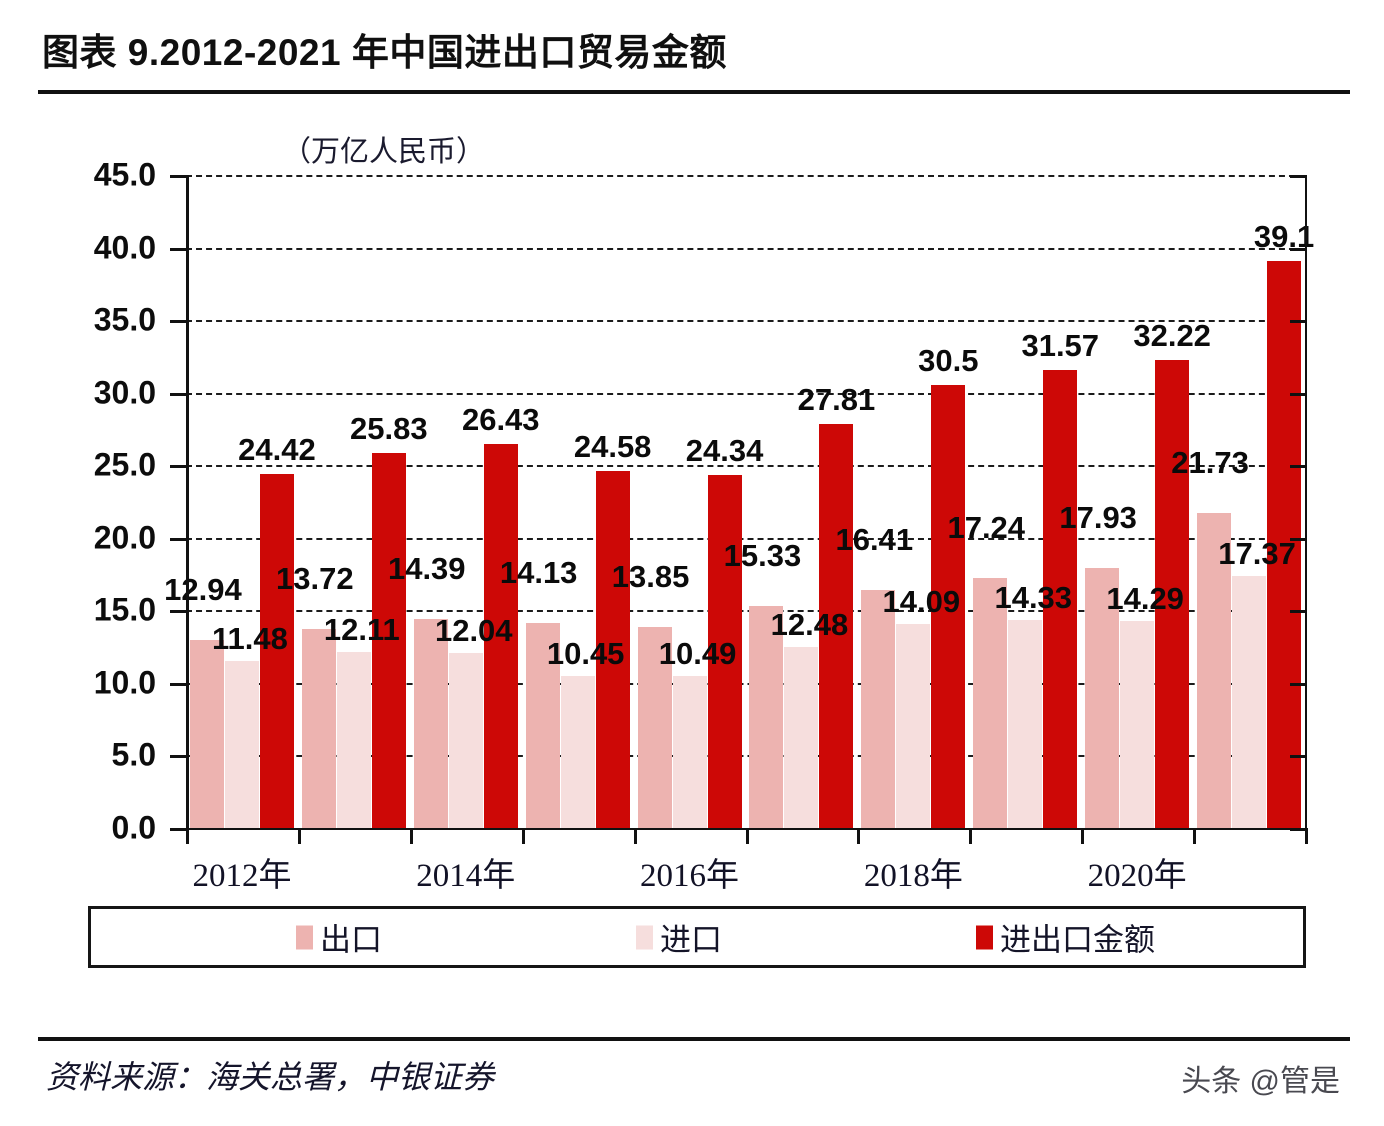 This screenshot has height=1126, width=1384. What do you see at coordinates (465, 740) in the screenshot?
I see `bar-进口-2014` at bounding box center [465, 740].